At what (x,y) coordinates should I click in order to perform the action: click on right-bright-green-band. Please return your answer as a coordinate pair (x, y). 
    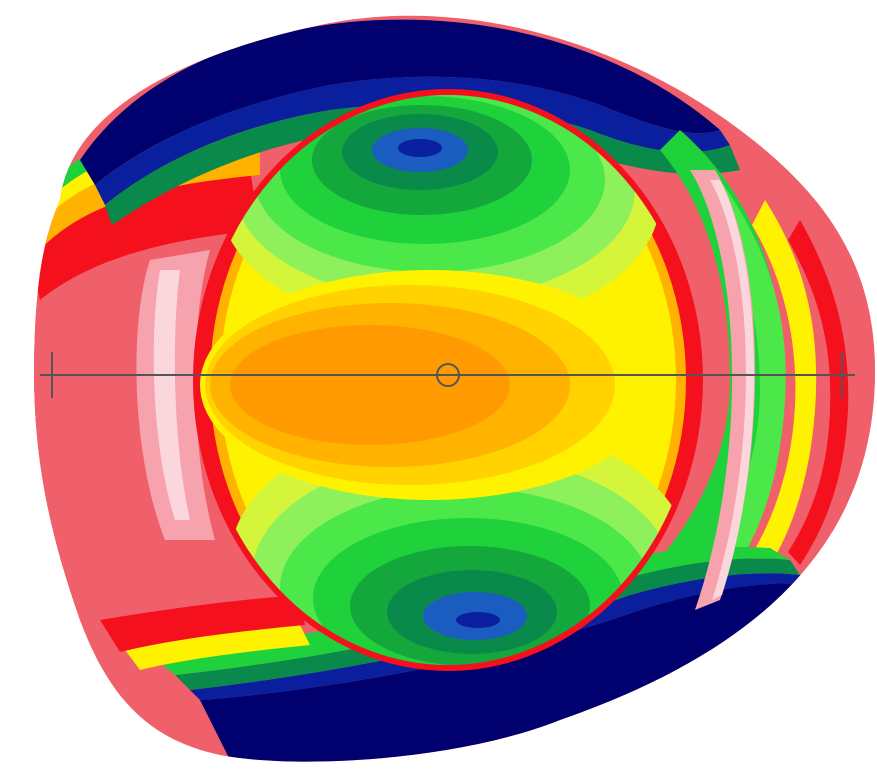
    Looking at the image, I should click on (743, 385).